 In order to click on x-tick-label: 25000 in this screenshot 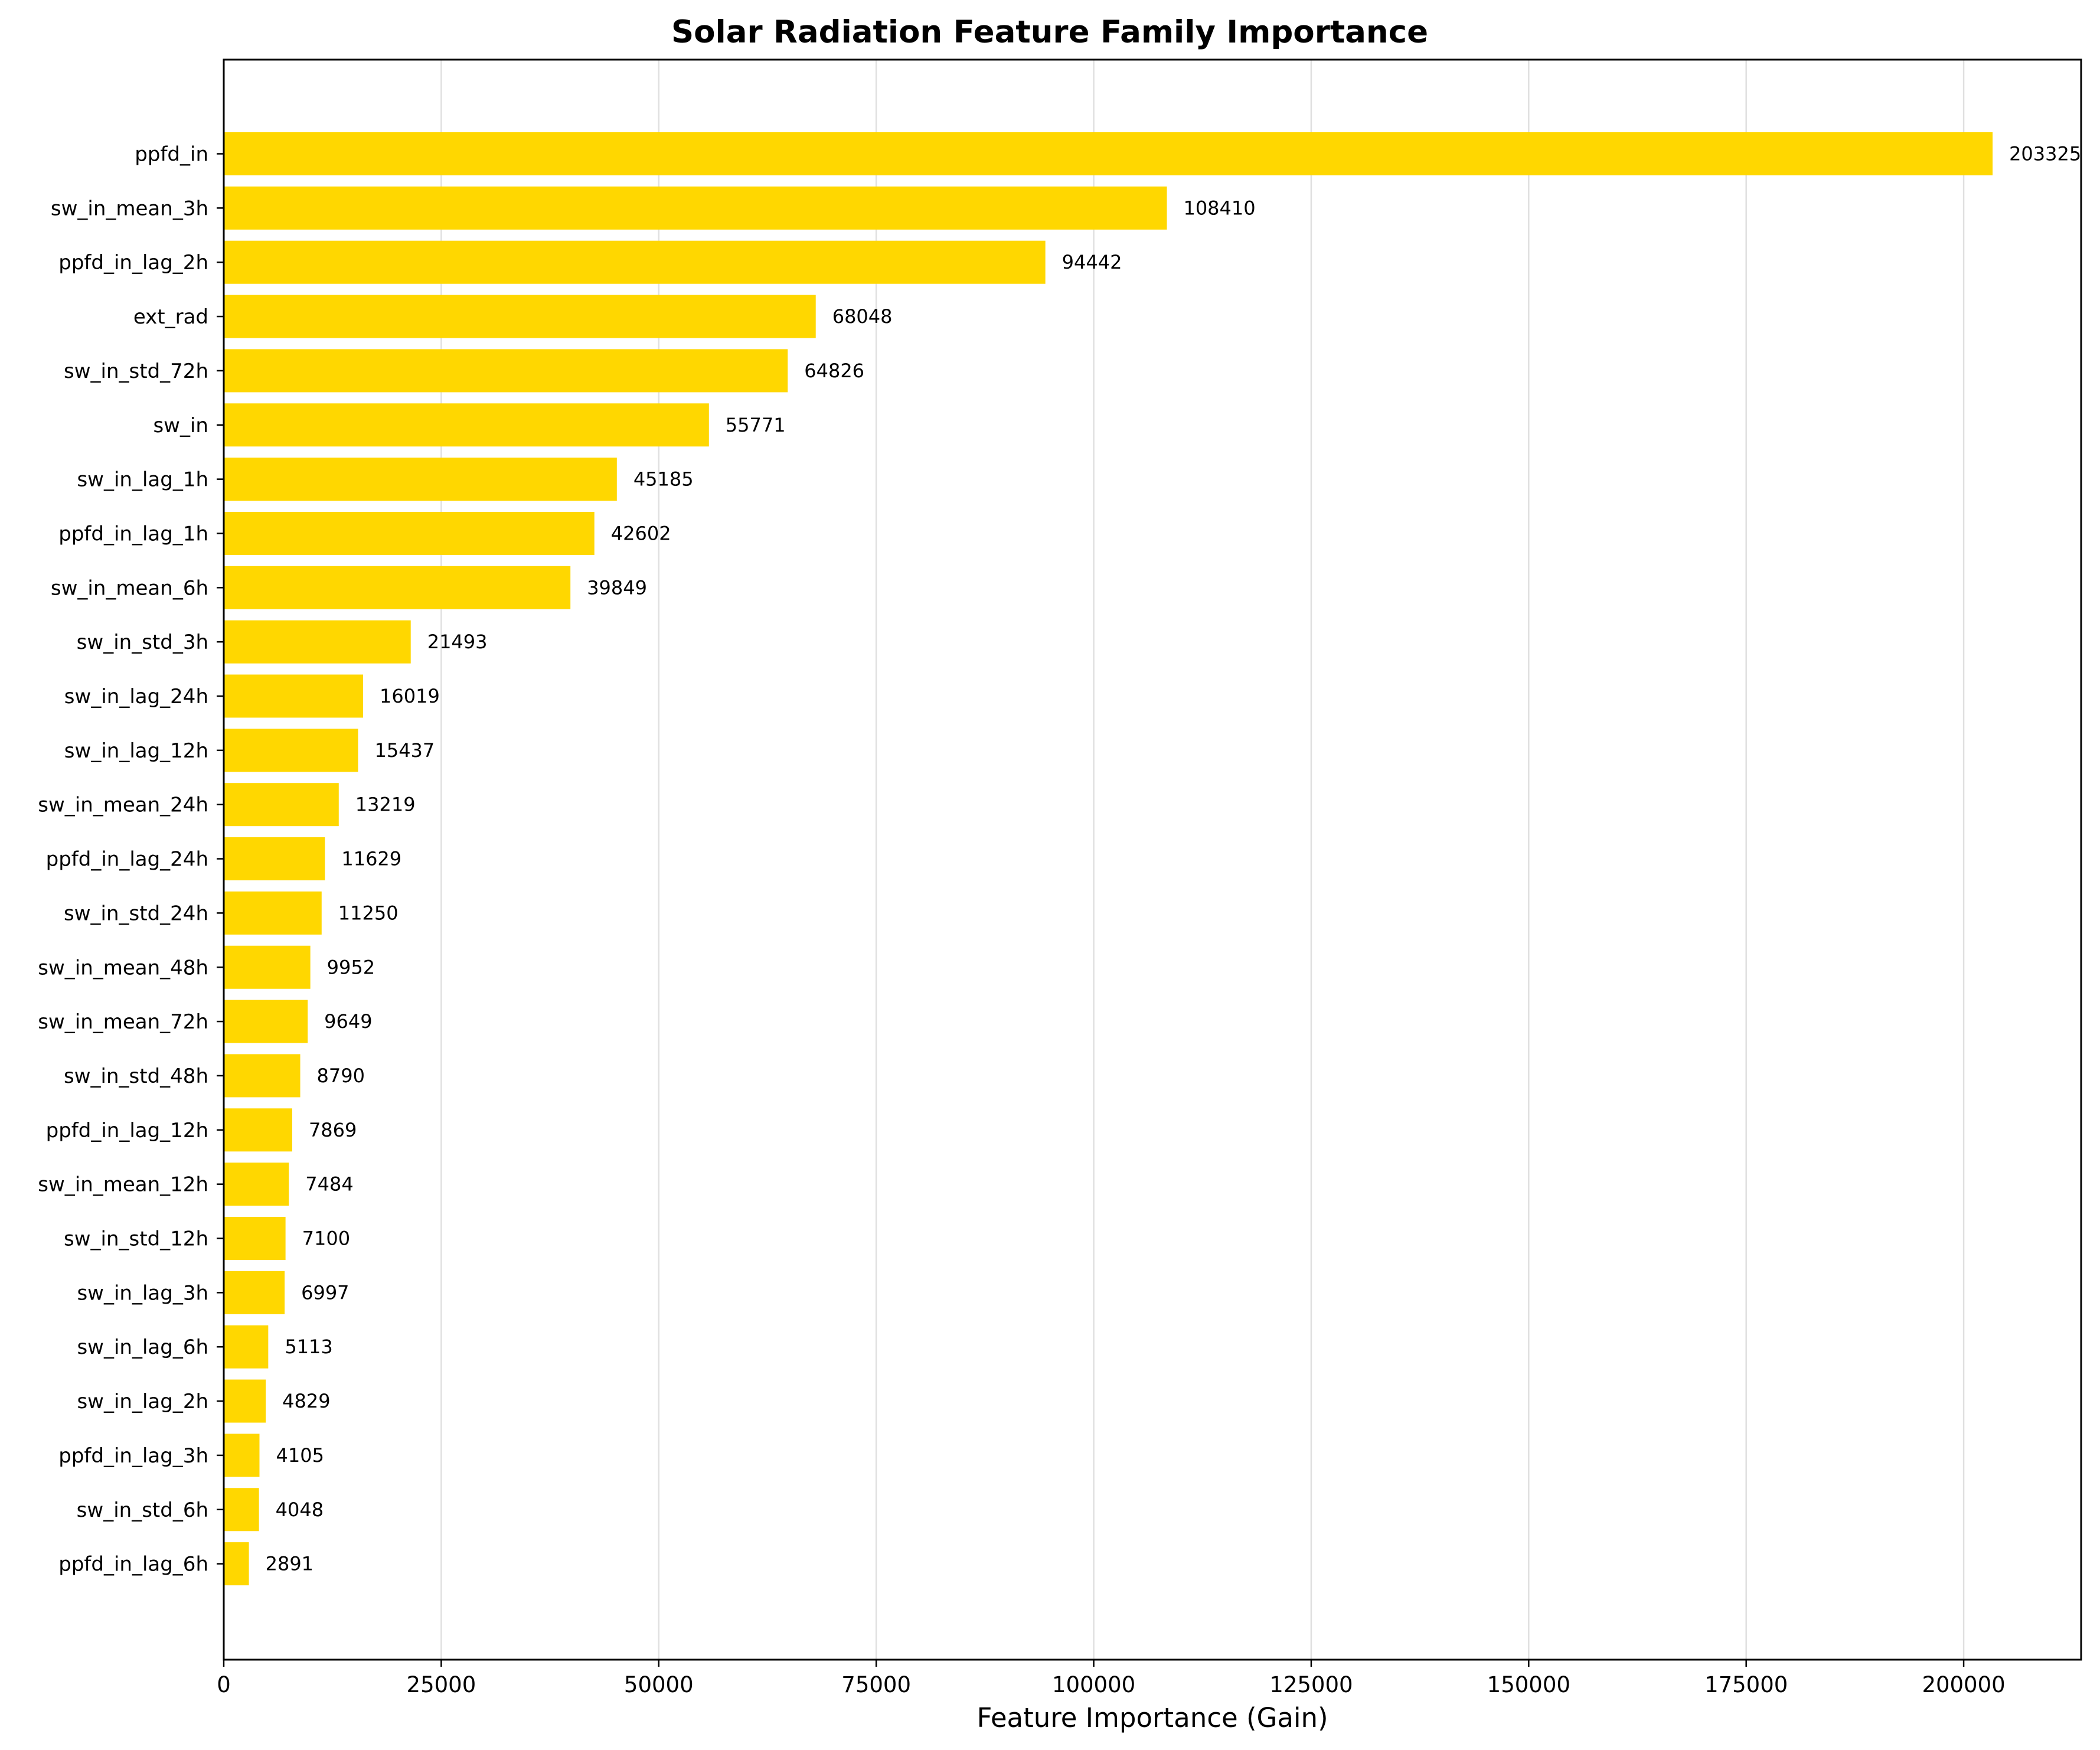, I will do `click(441, 1684)`.